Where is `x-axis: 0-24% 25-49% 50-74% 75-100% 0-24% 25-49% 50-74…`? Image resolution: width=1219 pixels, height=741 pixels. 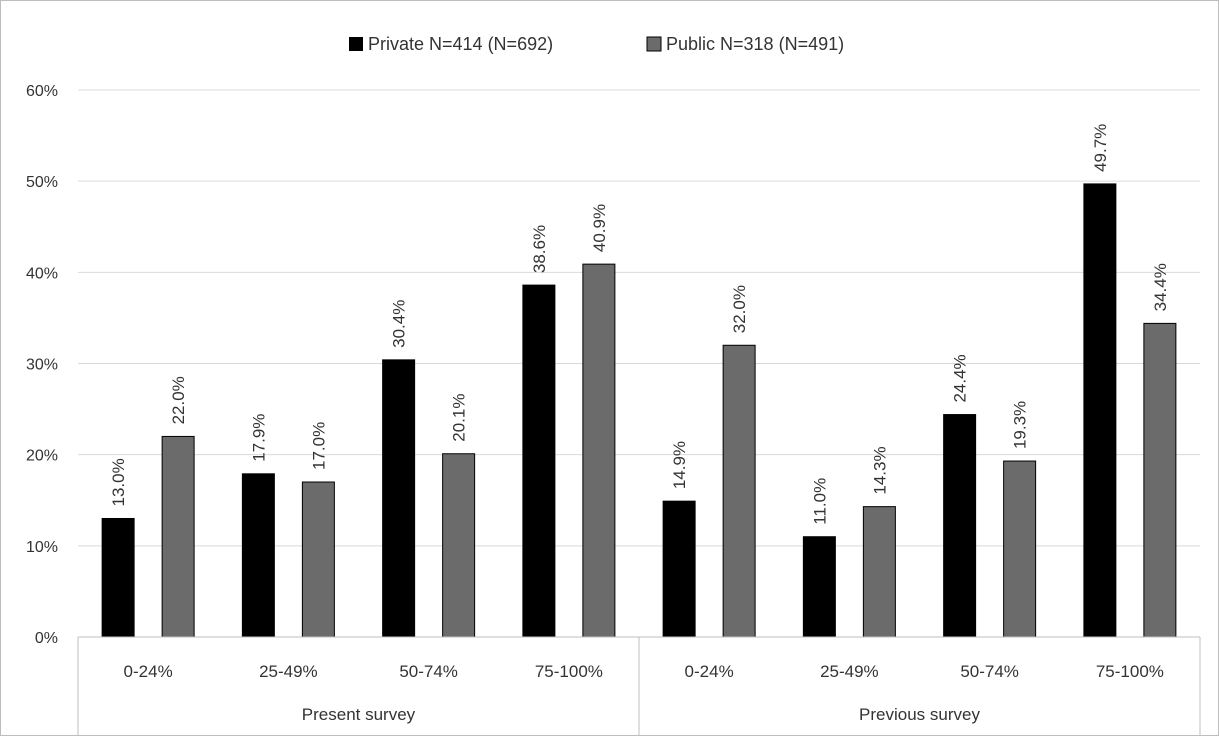
x-axis: 0-24% 25-49% 50-74% 75-100% 0-24% 25-49% 50-74… is located at coordinates (639, 686).